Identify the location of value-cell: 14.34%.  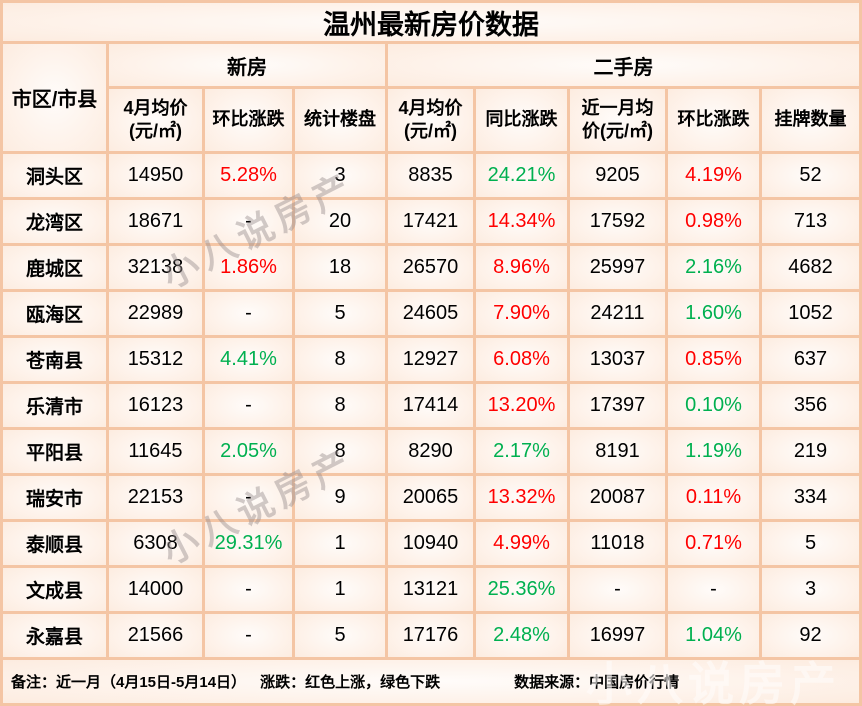
(521, 221).